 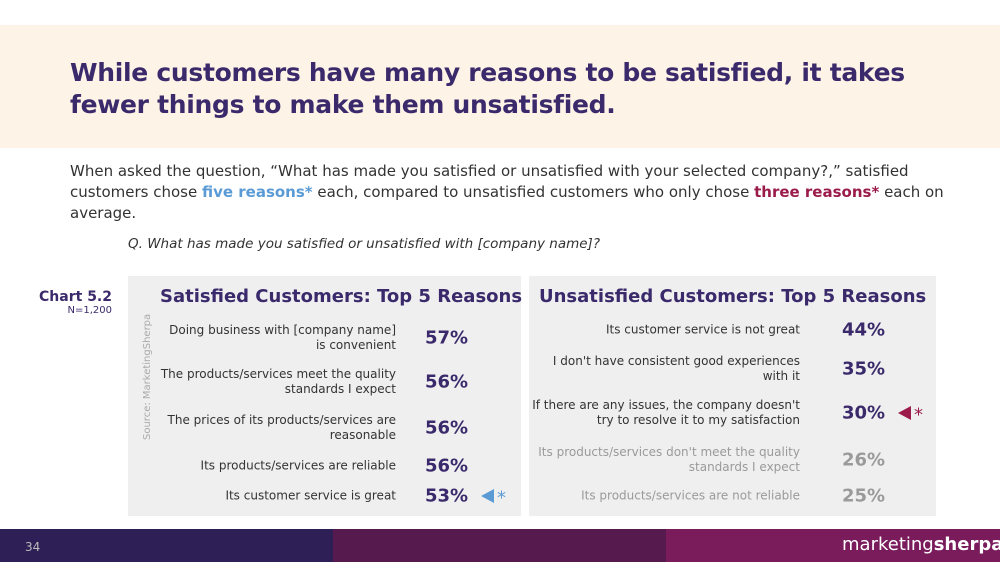 I want to click on row-value: 26%, so click(x=864, y=460).